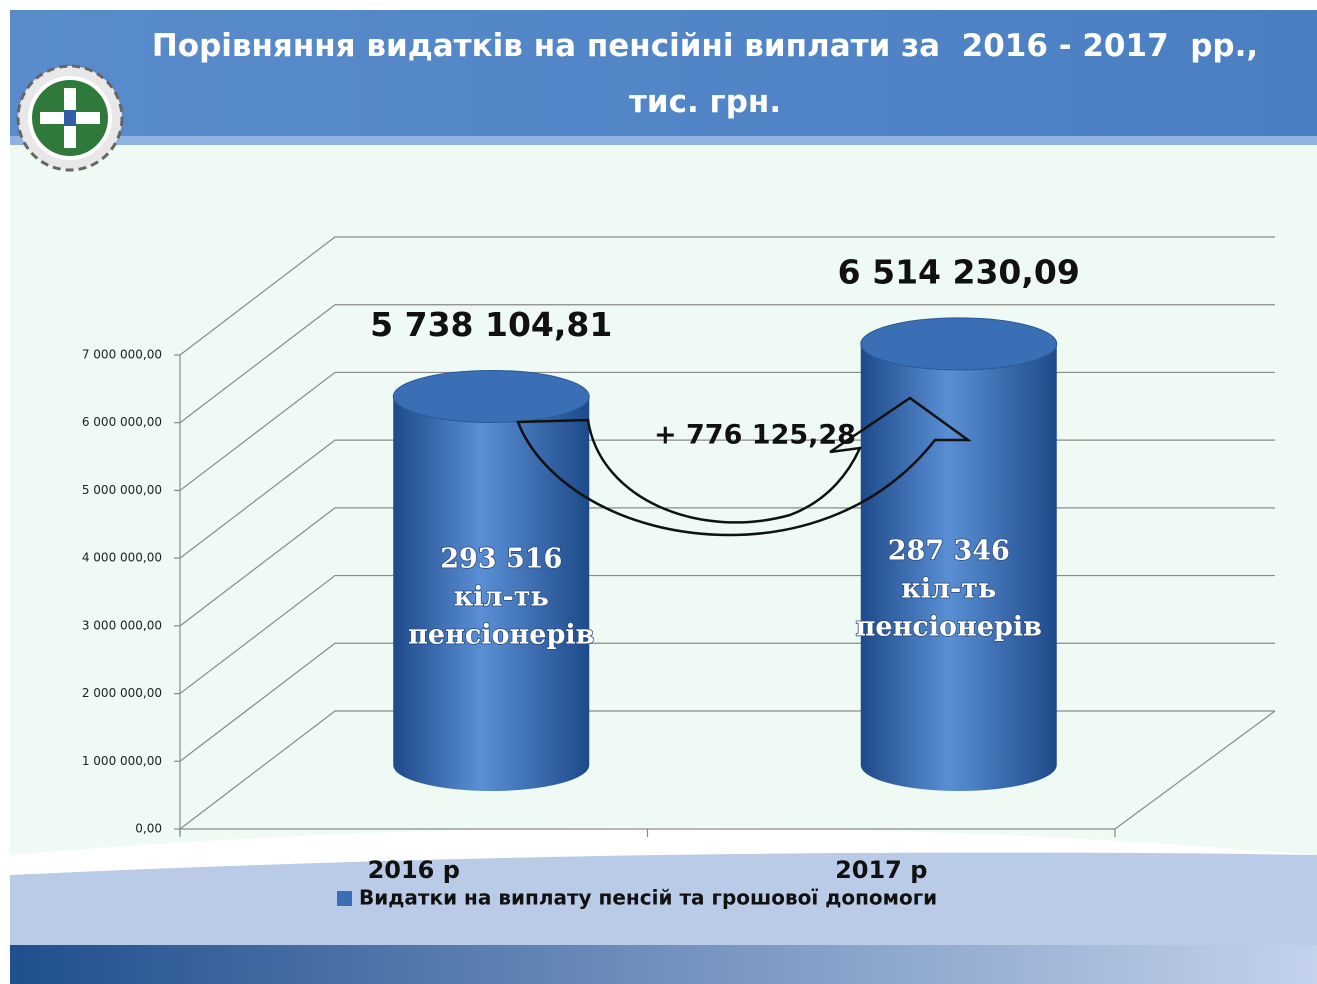  Describe the element at coordinates (949, 551) in the screenshot. I see `bar-note: 287 346` at that location.